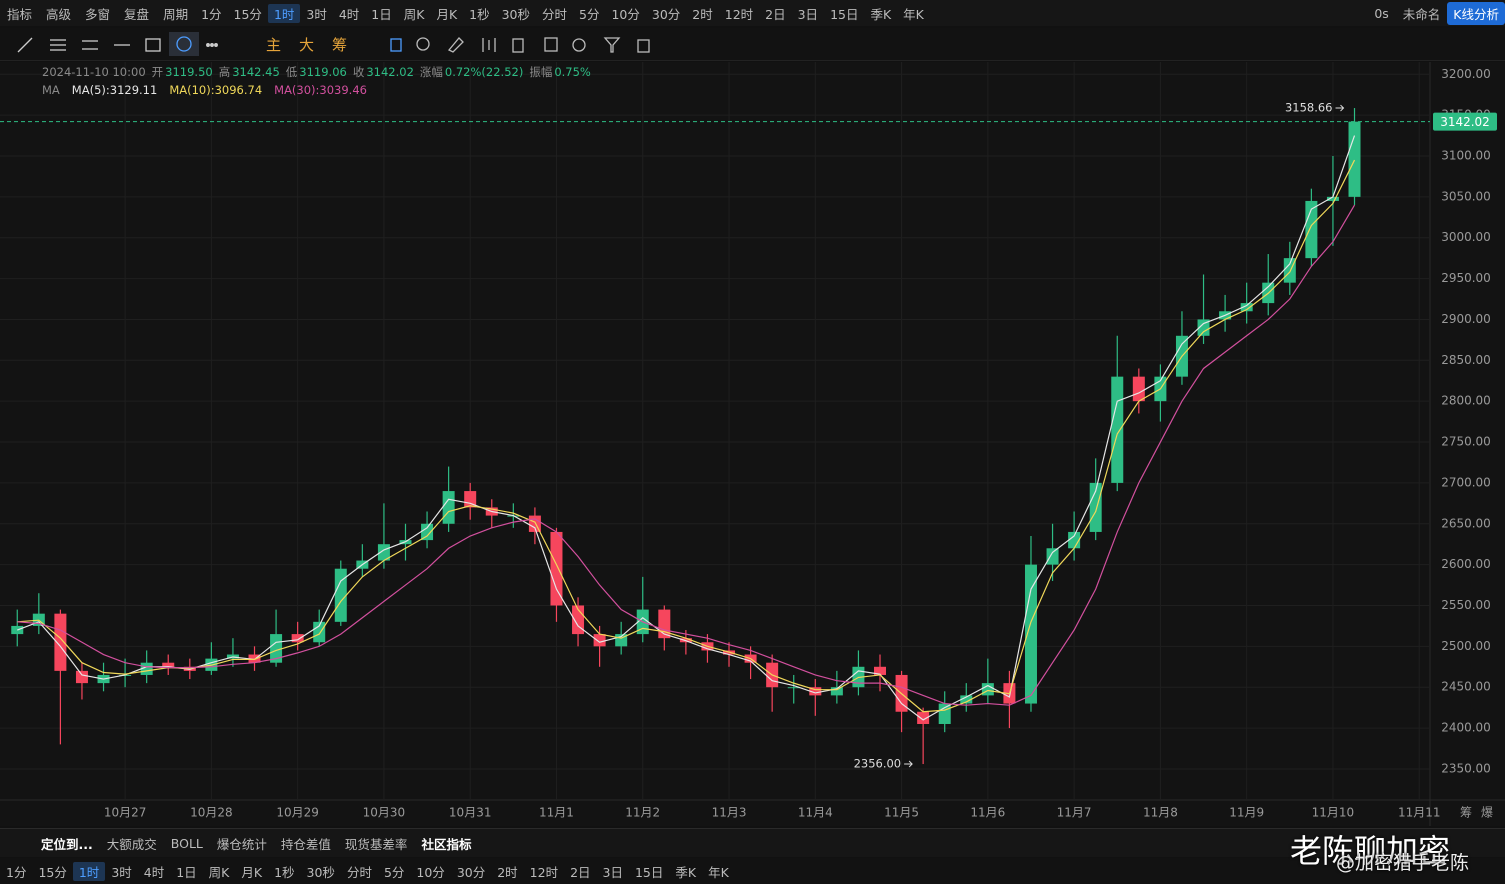  What do you see at coordinates (340, 44) in the screenshot?
I see `chip: 筹` at bounding box center [340, 44].